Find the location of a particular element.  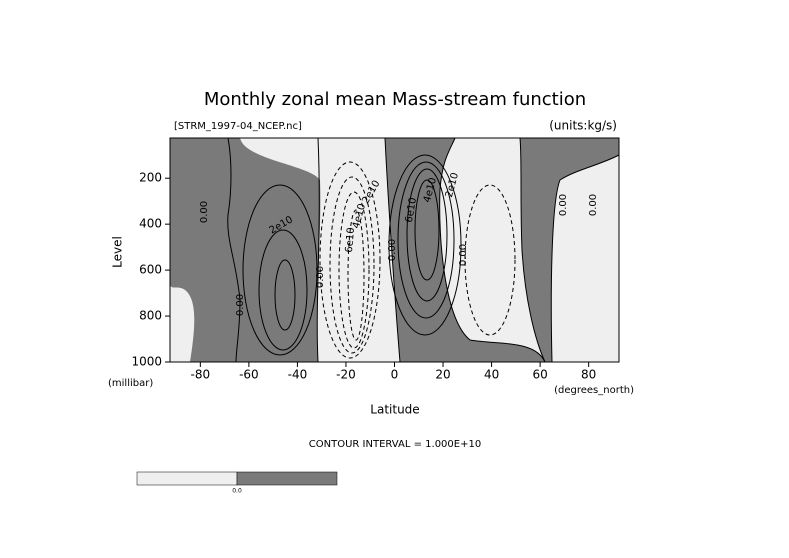

y-tick-label: 200 is located at coordinates (150, 178).